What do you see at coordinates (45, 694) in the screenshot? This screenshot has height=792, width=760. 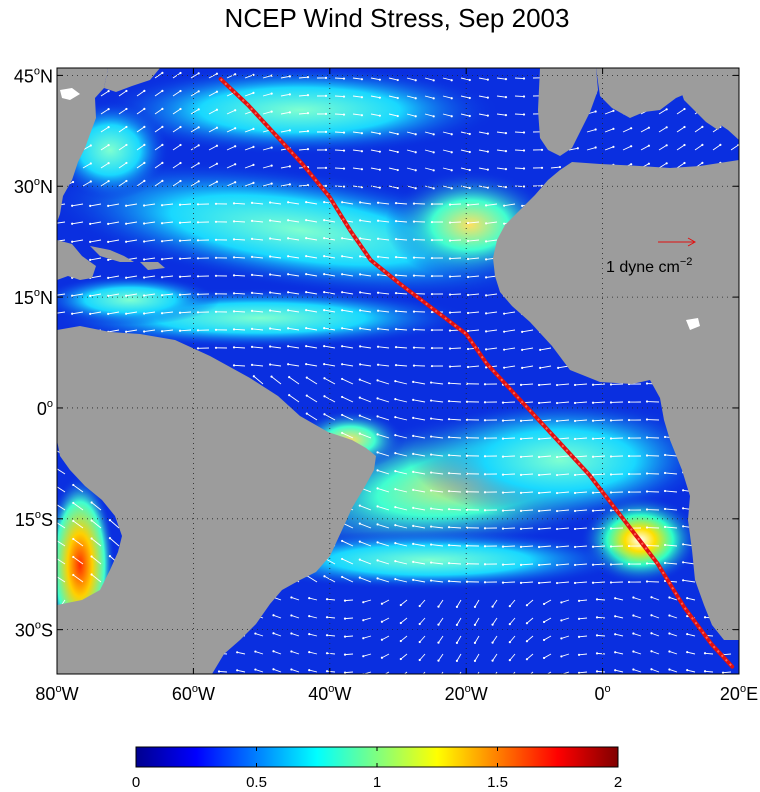 I see `lon-tick-degrees: 80` at bounding box center [45, 694].